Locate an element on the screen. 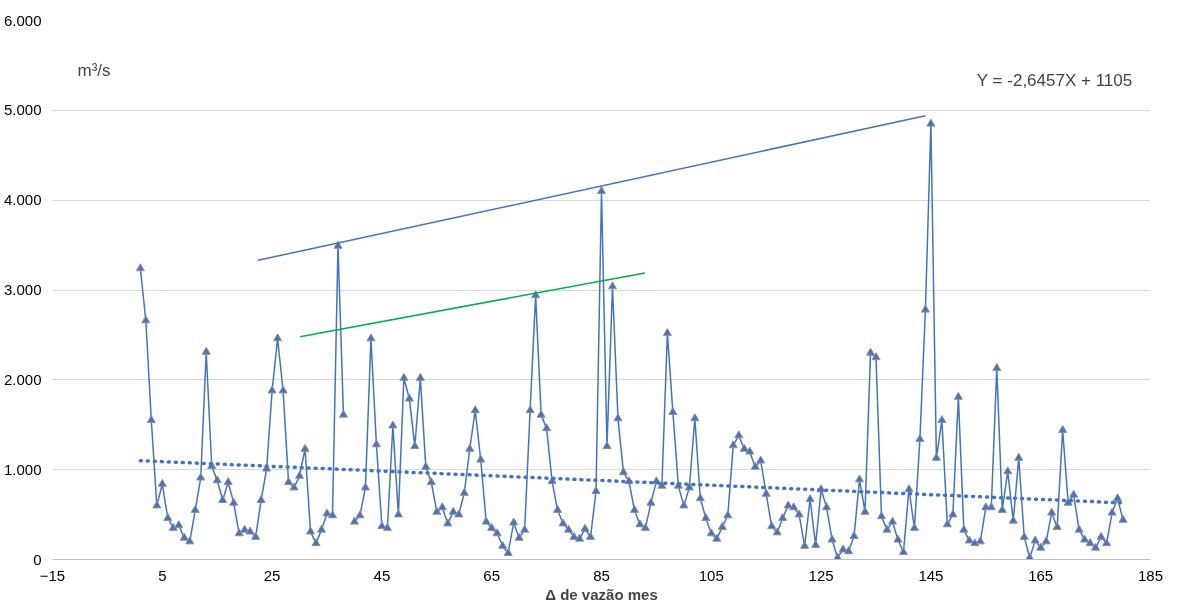 The image size is (1187, 611). x-tick-label: 165 is located at coordinates (1041, 575).